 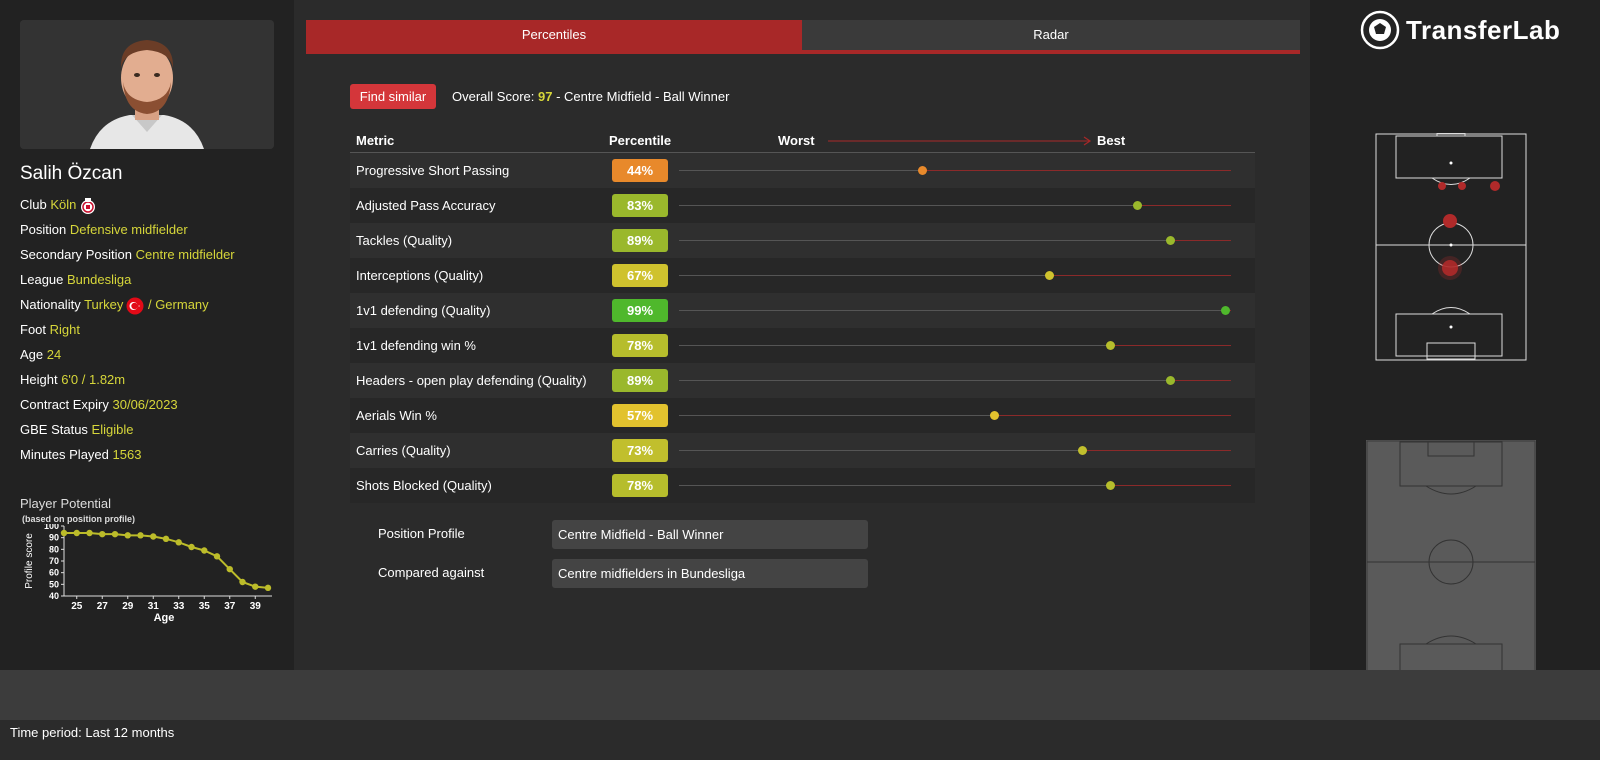 What do you see at coordinates (54, 429) in the screenshot?
I see `info-label: GBE Status` at bounding box center [54, 429].